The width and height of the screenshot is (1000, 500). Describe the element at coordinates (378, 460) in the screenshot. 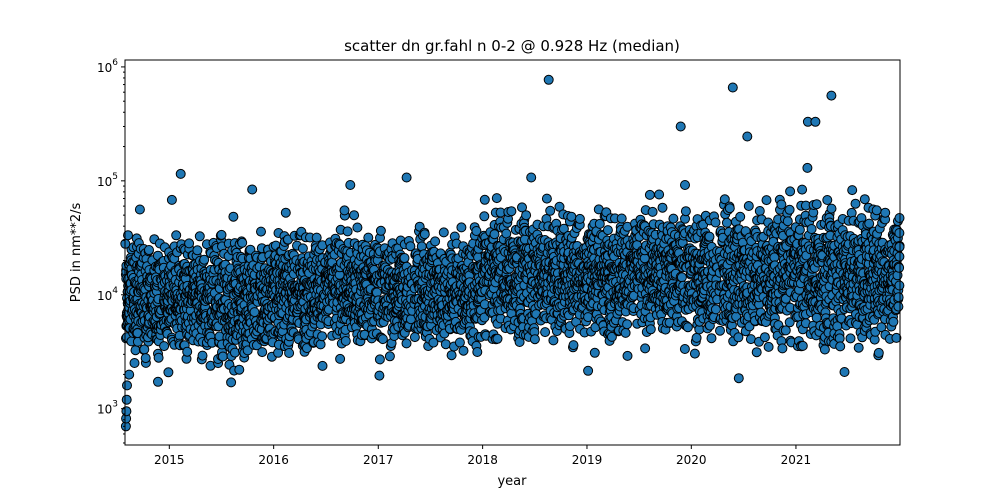

I see `x-tick-label: 2017` at that location.